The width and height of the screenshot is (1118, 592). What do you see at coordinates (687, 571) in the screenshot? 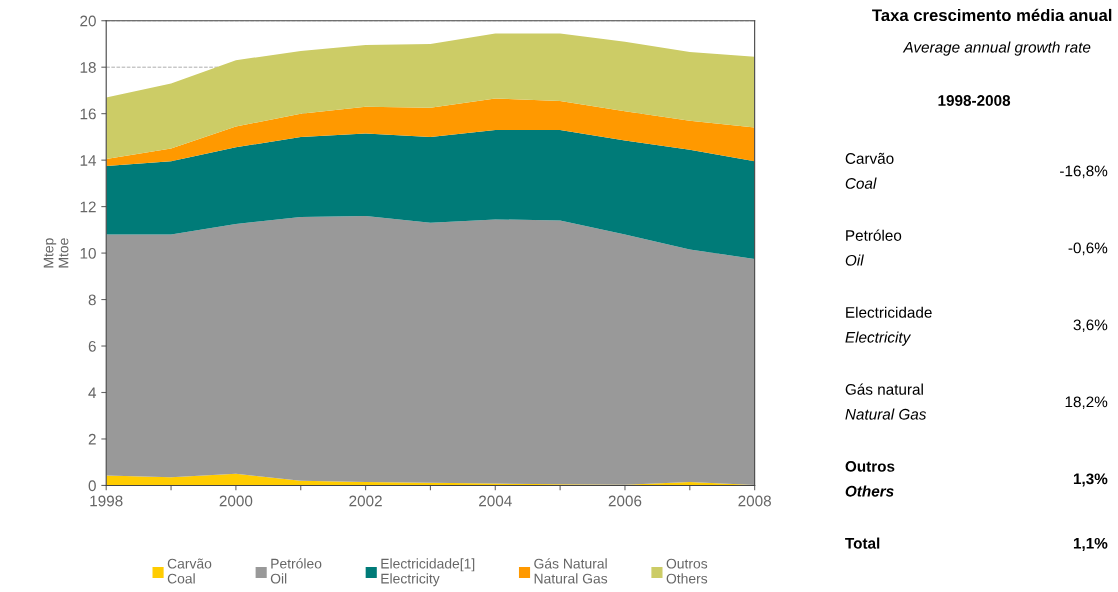
I see `legend-label: Outros Others` at bounding box center [687, 571].